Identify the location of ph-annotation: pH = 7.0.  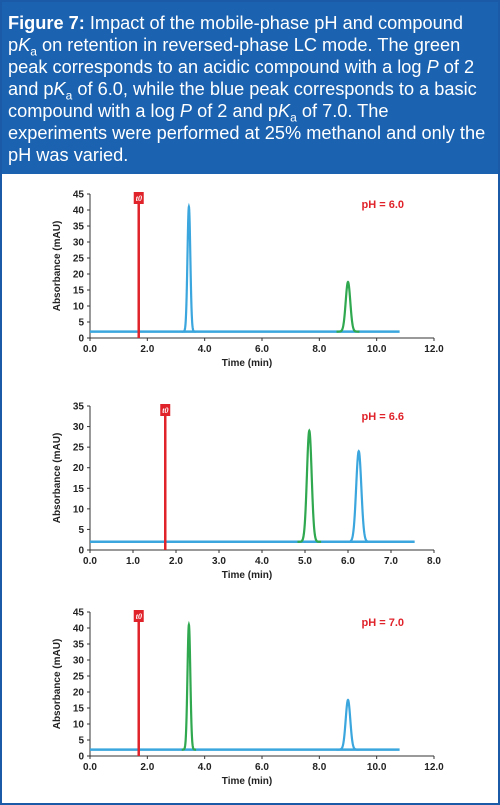
(383, 623).